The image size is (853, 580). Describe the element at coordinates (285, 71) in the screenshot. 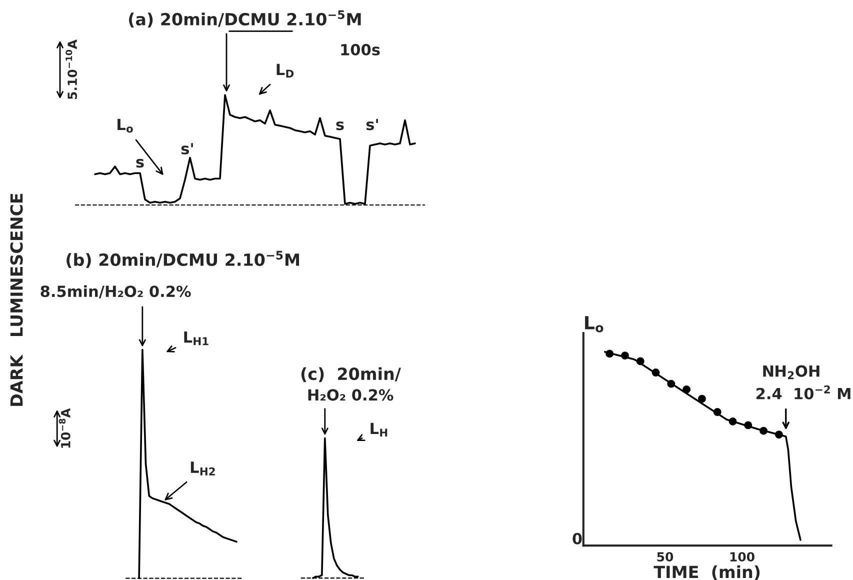

I see `text: L$_{D}$` at that location.